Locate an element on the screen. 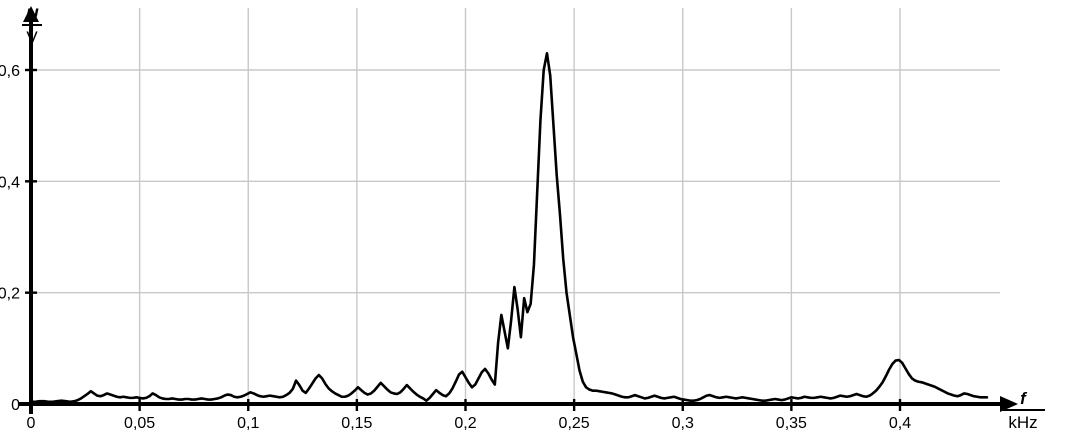 Image resolution: width=1070 pixels, height=431 pixels. x-axis-tick-labels: 0 0,05 0,1 0,15 0,2 0,25 0,3 0,35 0,4 is located at coordinates (469, 423).